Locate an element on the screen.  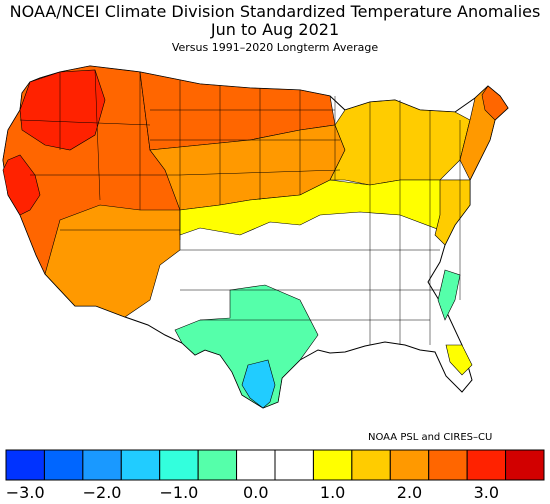
color-scale-tick-label: 0.0 is located at coordinates (256, 492).